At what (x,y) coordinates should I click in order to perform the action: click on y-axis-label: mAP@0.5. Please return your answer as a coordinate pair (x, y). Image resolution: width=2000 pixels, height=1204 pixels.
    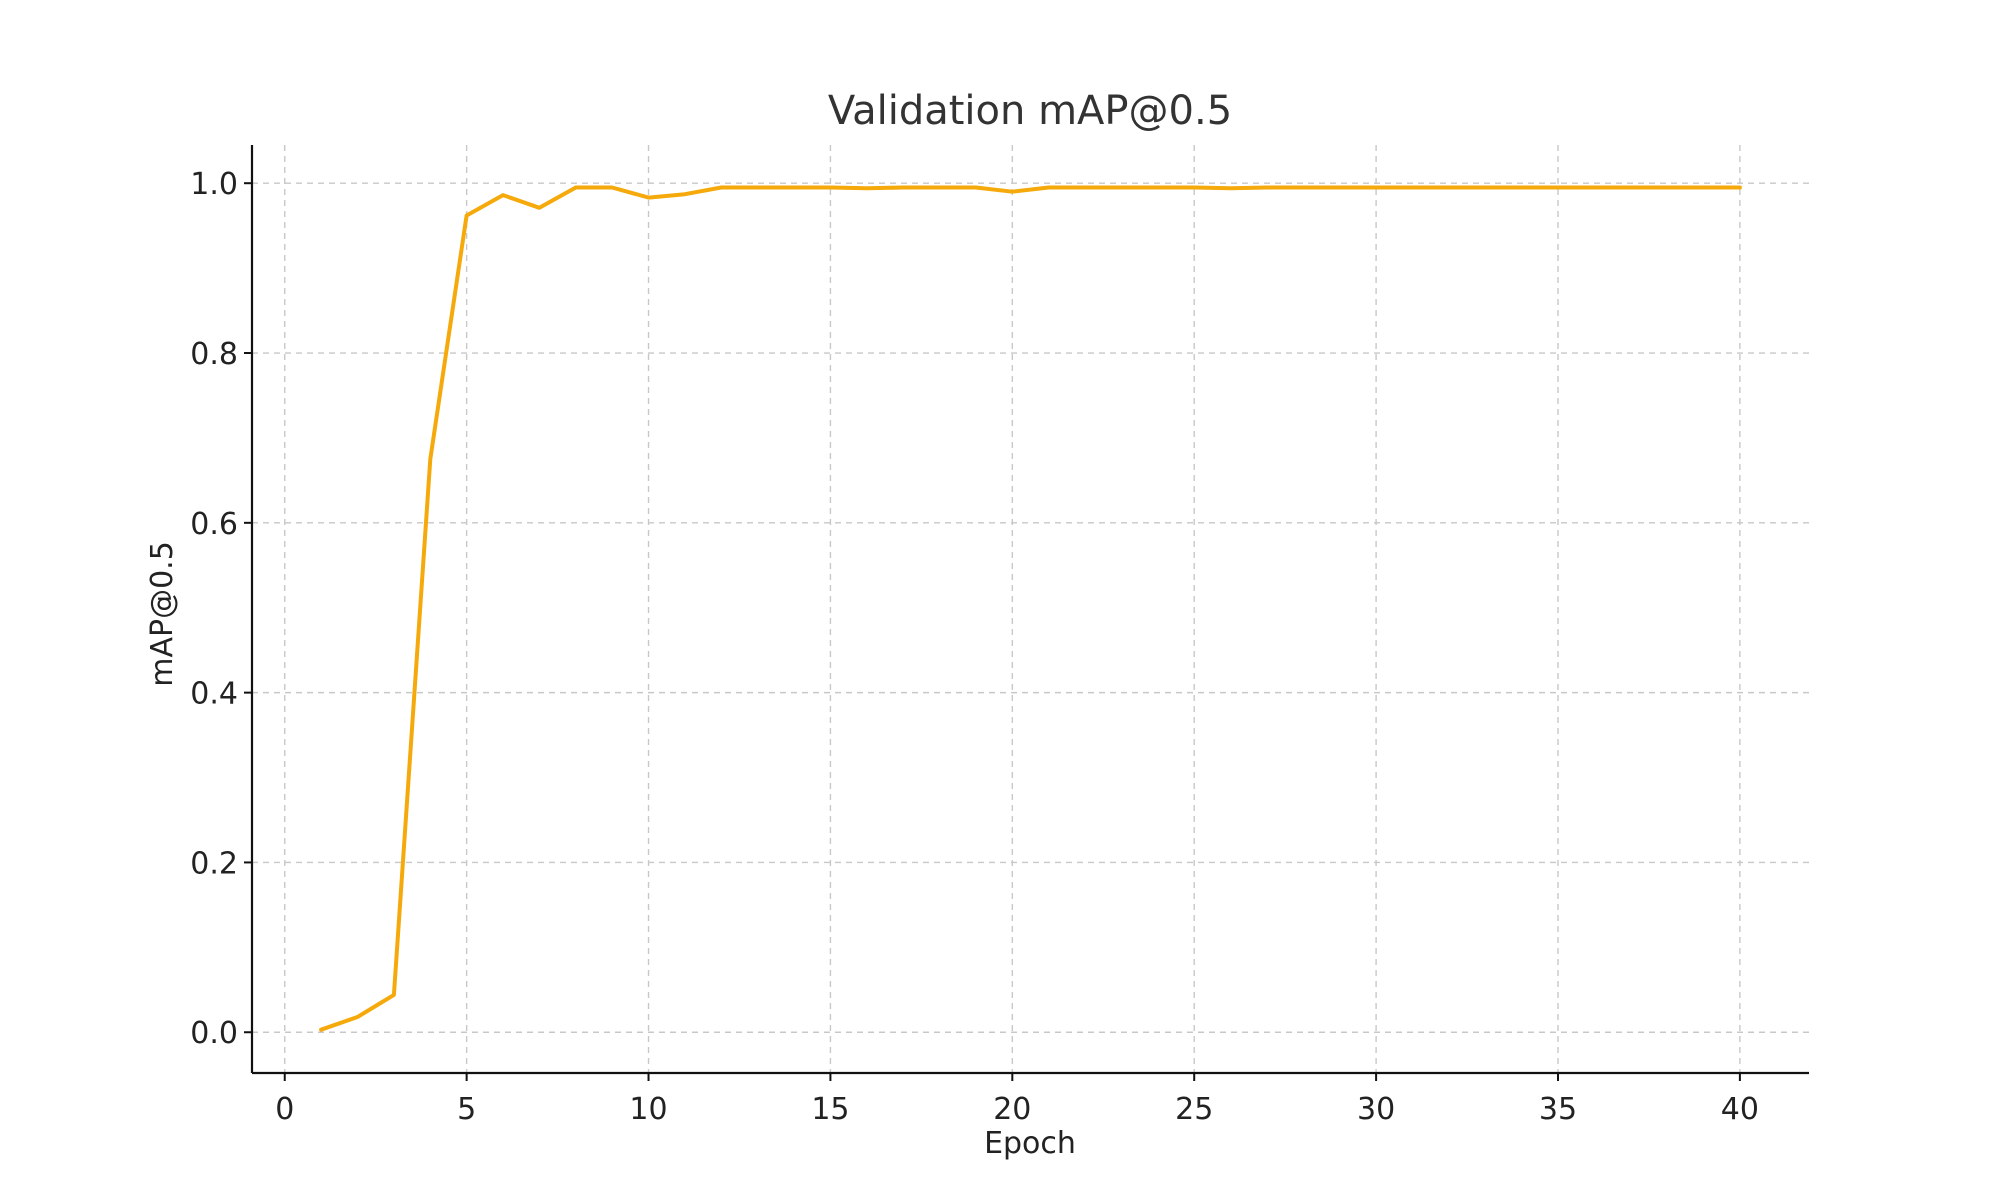
    Looking at the image, I should click on (162, 614).